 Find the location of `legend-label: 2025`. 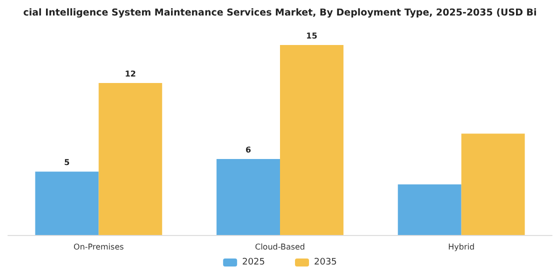

legend-label: 2025 is located at coordinates (253, 263).